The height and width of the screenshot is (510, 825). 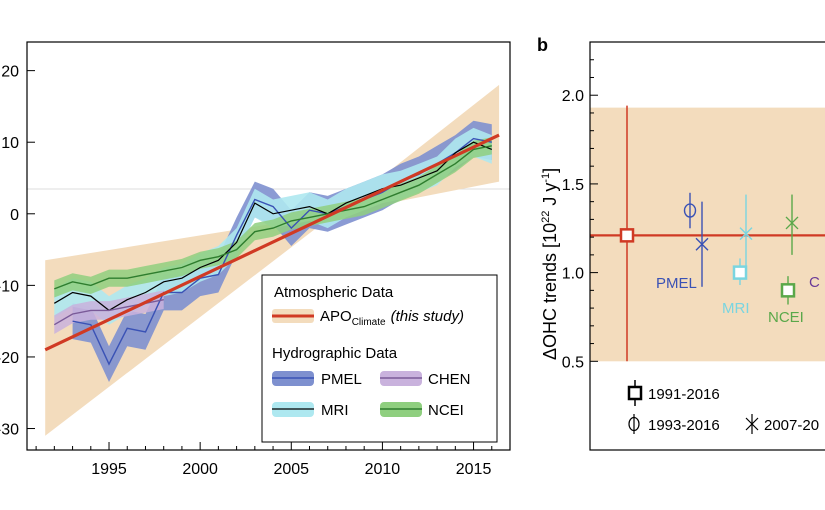 I want to click on marker-mri-1991-2016, so click(x=740, y=272).